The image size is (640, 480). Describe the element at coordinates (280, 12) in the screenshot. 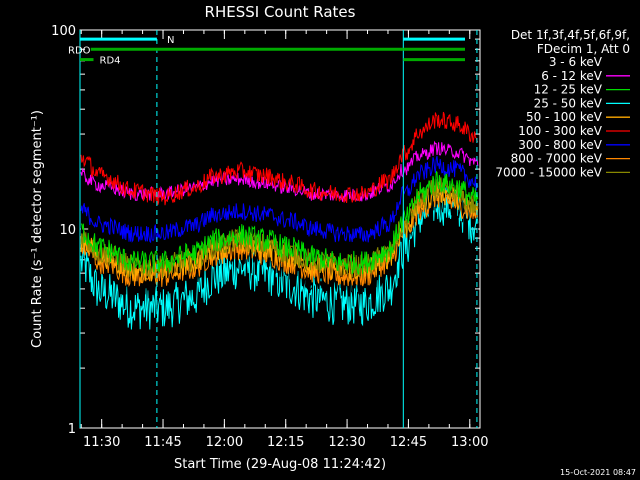

I see `chart-title: RHESSI Count Rates` at that location.